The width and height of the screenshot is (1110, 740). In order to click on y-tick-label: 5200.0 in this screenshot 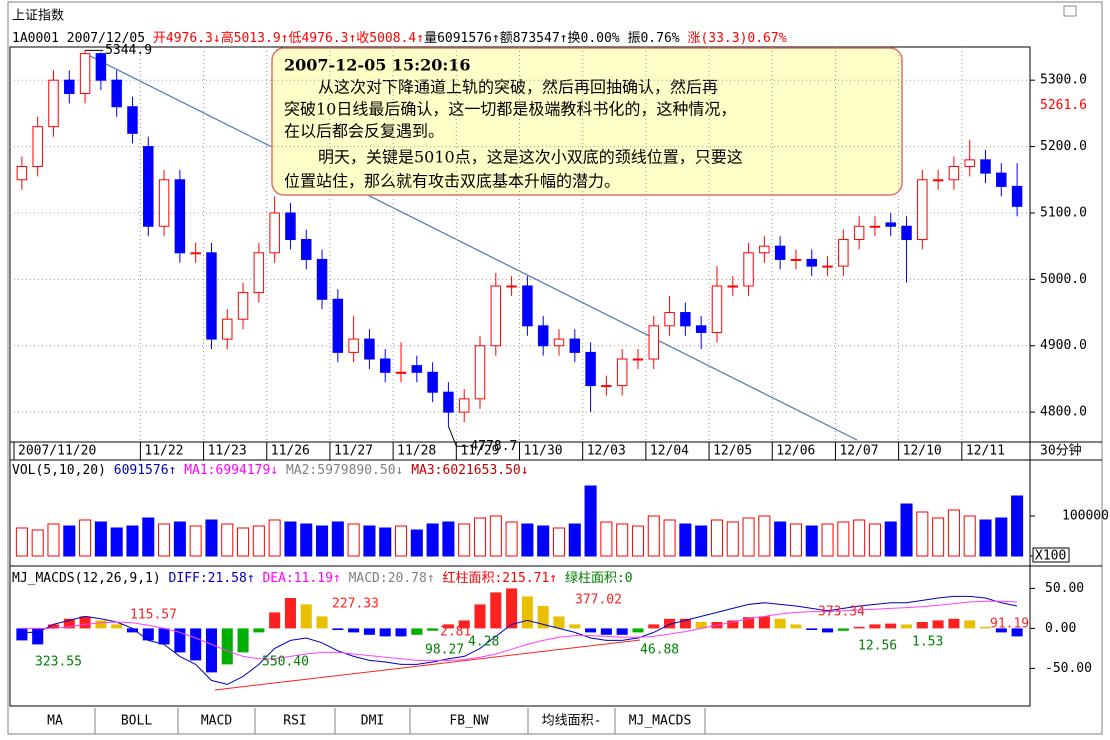, I will do `click(1063, 146)`.